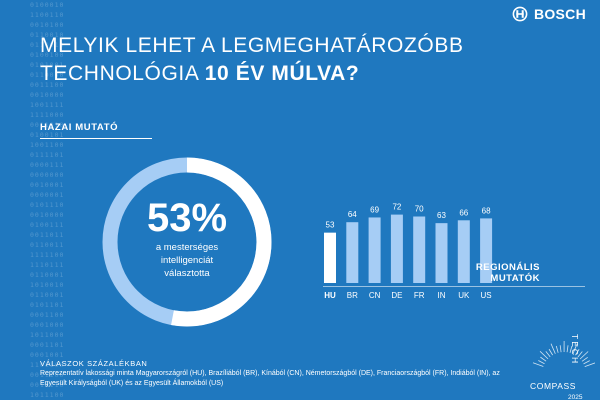  I want to click on bar-cn, so click(374, 250).